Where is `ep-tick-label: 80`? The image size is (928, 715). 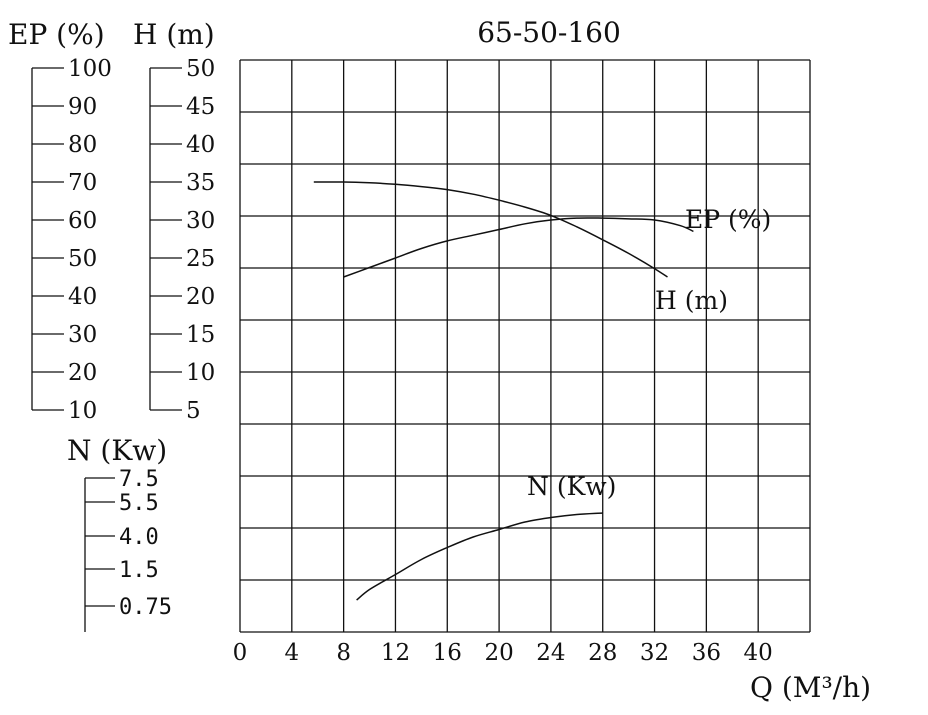
ep-tick-label: 80 is located at coordinates (82, 145).